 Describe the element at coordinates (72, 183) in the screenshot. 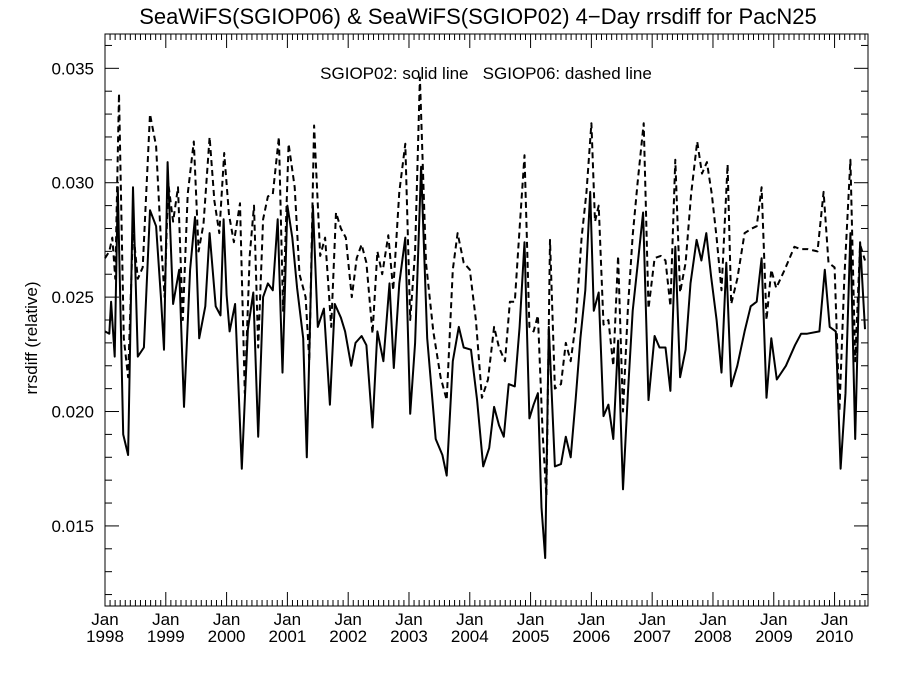

I see `y-tick-label: 0.030` at that location.